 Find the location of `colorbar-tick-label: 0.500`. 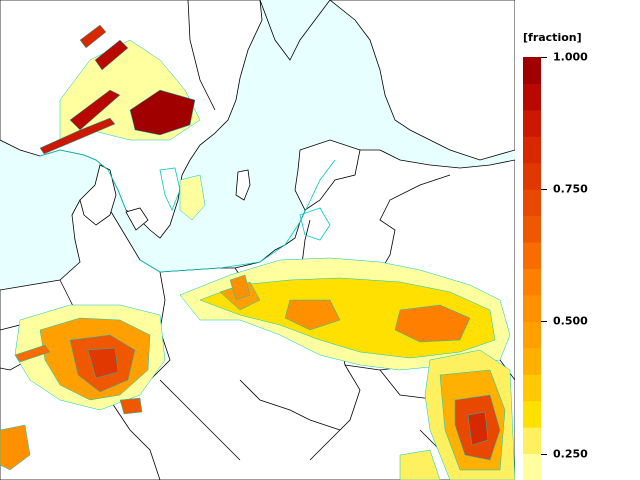

colorbar-tick-label: 0.500 is located at coordinates (570, 321).